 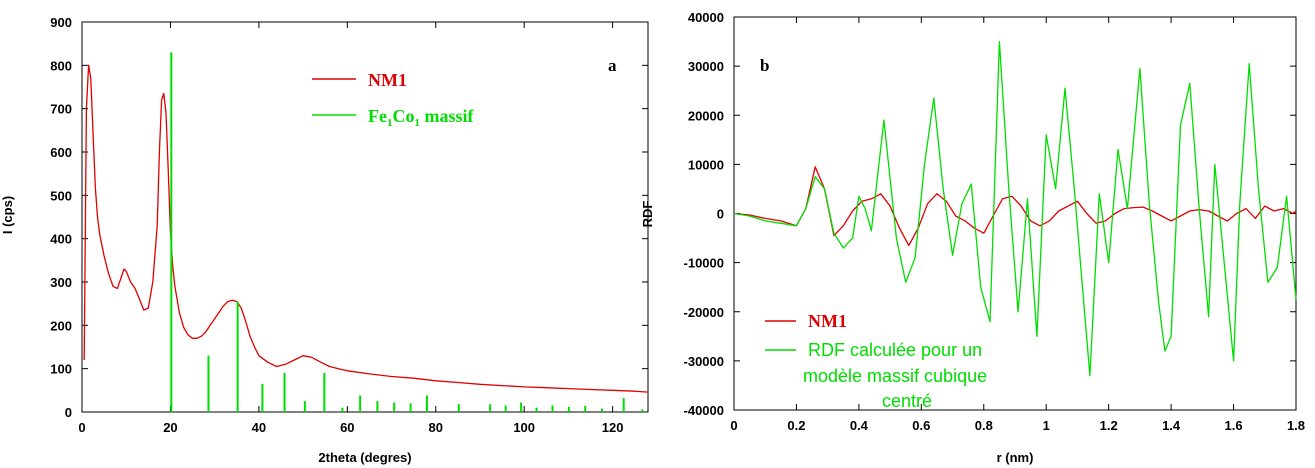 What do you see at coordinates (984, 425) in the screenshot?
I see `chart-b-xtick-label: 0.8` at bounding box center [984, 425].